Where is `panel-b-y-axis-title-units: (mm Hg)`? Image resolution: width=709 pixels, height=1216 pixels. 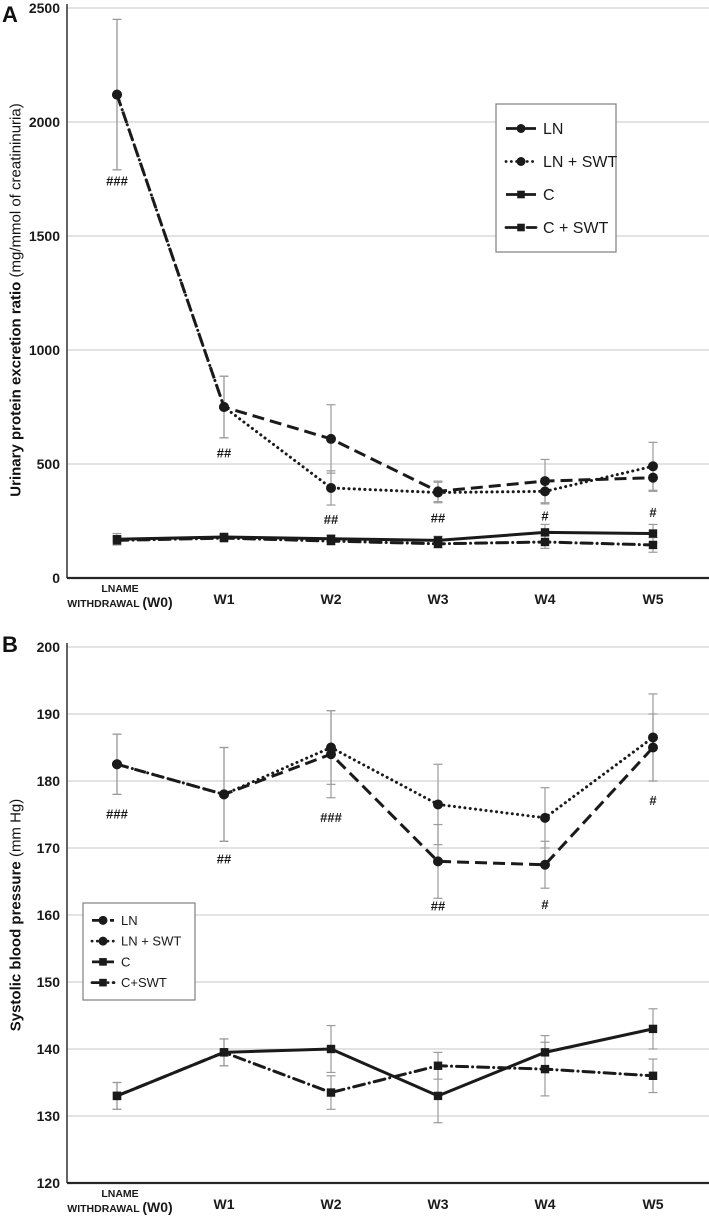
panel-b-y-axis-title-units: (mm Hg) is located at coordinates (16, 828).